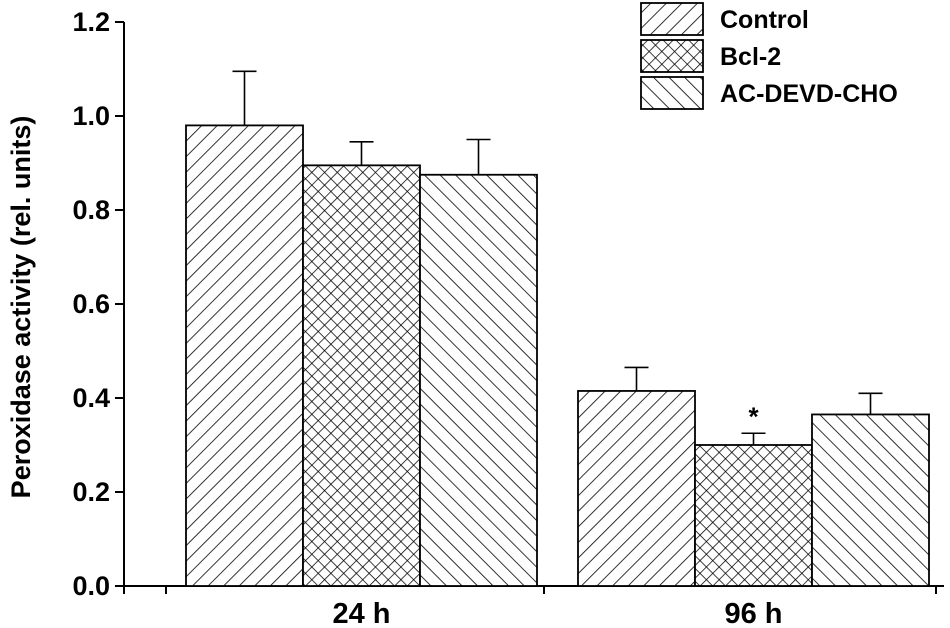 Image resolution: width=950 pixels, height=628 pixels. What do you see at coordinates (91, 304) in the screenshot?
I see `y-tick-label: 0.6` at bounding box center [91, 304].